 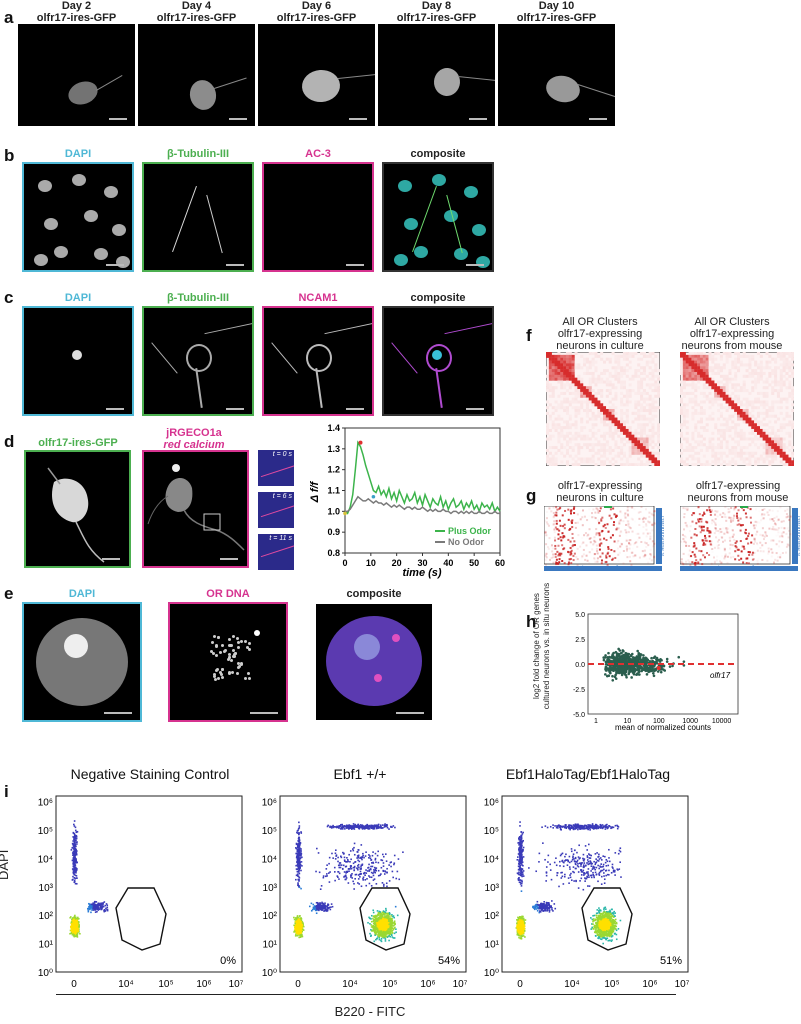 What do you see at coordinates (318, 154) in the screenshot?
I see `panelB-channel-title: AC-3` at bounding box center [318, 154].